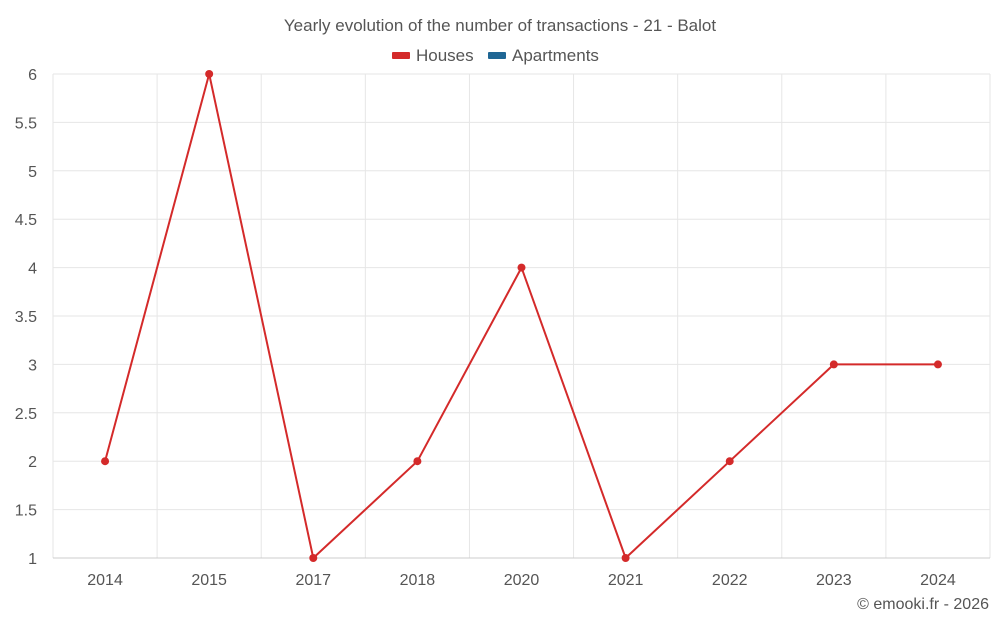  I want to click on legend-label-houses: Houses, so click(445, 55).